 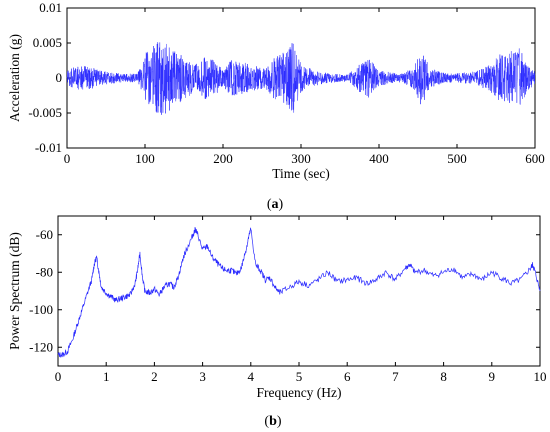 I want to click on y-axis-label-b: Power Spectrum (dB), so click(x=14, y=291).